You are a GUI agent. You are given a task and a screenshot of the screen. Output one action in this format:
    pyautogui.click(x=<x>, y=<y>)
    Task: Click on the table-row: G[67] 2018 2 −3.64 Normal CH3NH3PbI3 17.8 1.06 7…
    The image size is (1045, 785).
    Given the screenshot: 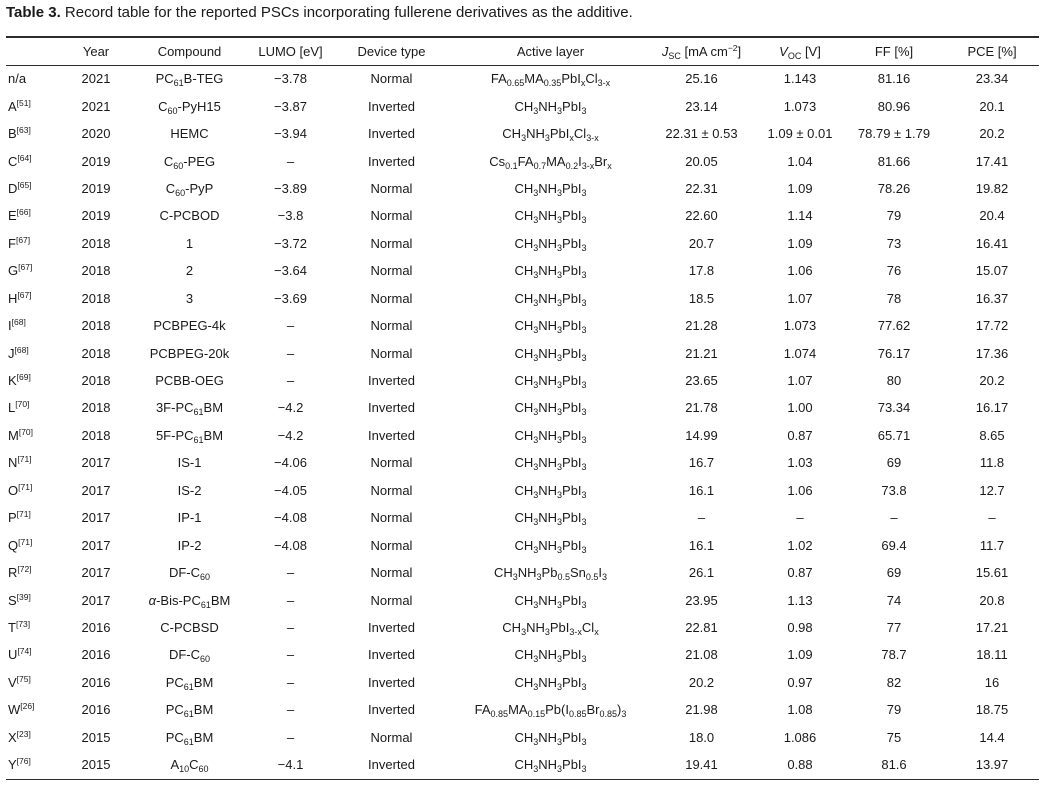 What is the action you would take?
    pyautogui.click(x=522, y=270)
    